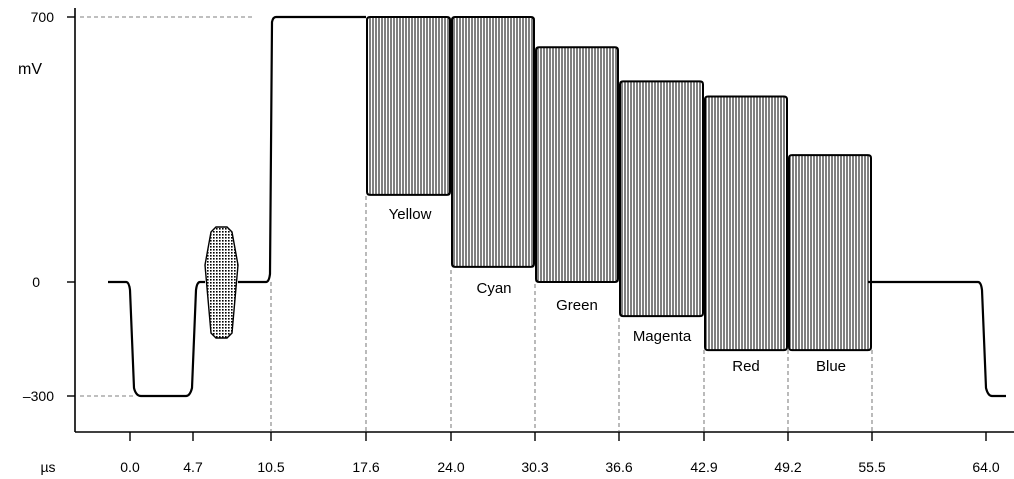 This screenshot has width=1014, height=479. I want to click on x-tick-label: 64.0, so click(985, 467).